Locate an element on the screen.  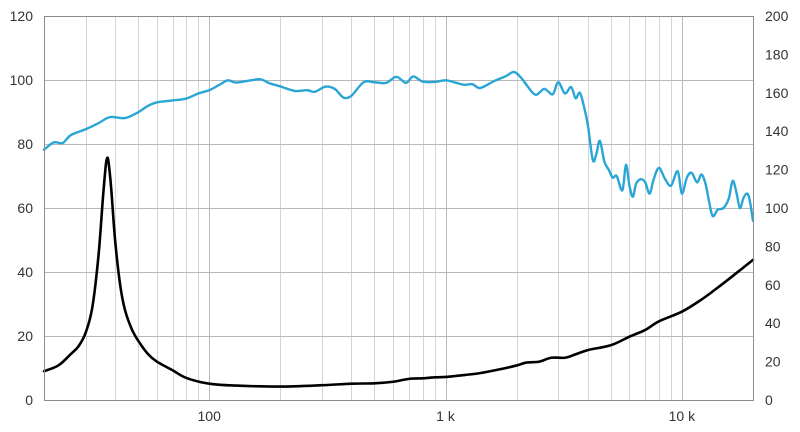
right-y-tick-label: 140 is located at coordinates (777, 131).